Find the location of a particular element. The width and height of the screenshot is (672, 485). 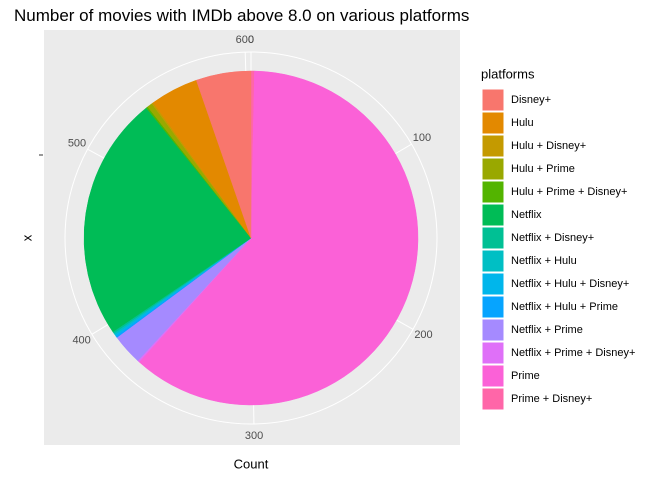

legend-label: Prime is located at coordinates (525, 376).